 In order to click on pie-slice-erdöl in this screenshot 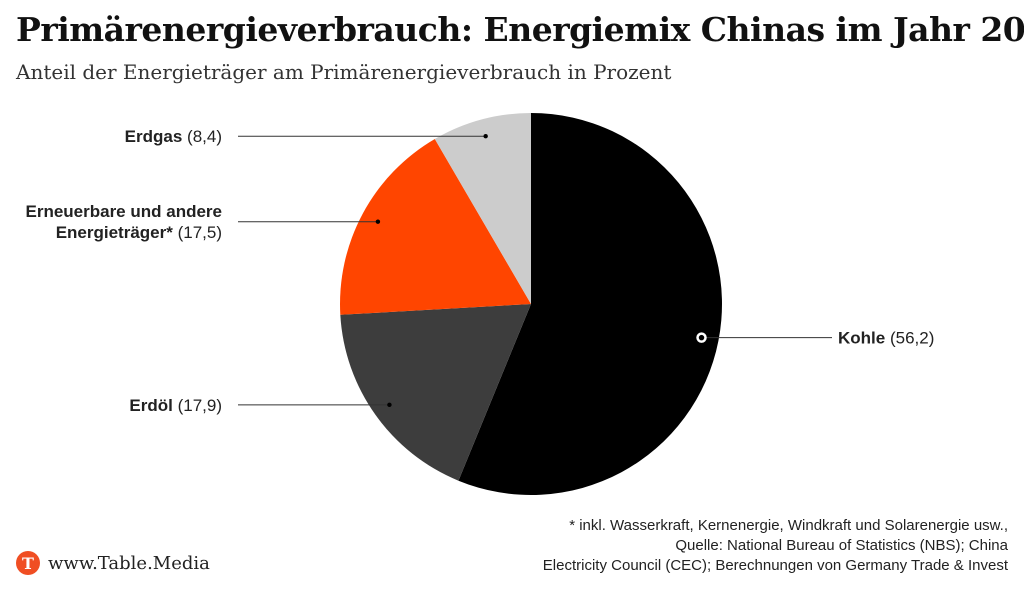, I will do `click(435, 392)`.